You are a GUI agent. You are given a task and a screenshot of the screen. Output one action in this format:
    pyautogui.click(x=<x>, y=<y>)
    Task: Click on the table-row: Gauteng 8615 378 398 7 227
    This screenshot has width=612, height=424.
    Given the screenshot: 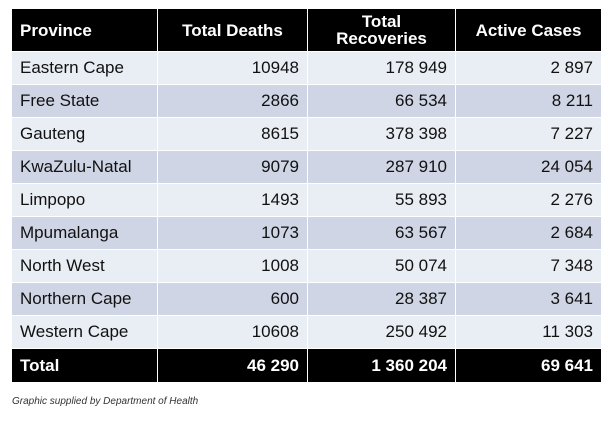 What is the action you would take?
    pyautogui.click(x=306, y=134)
    